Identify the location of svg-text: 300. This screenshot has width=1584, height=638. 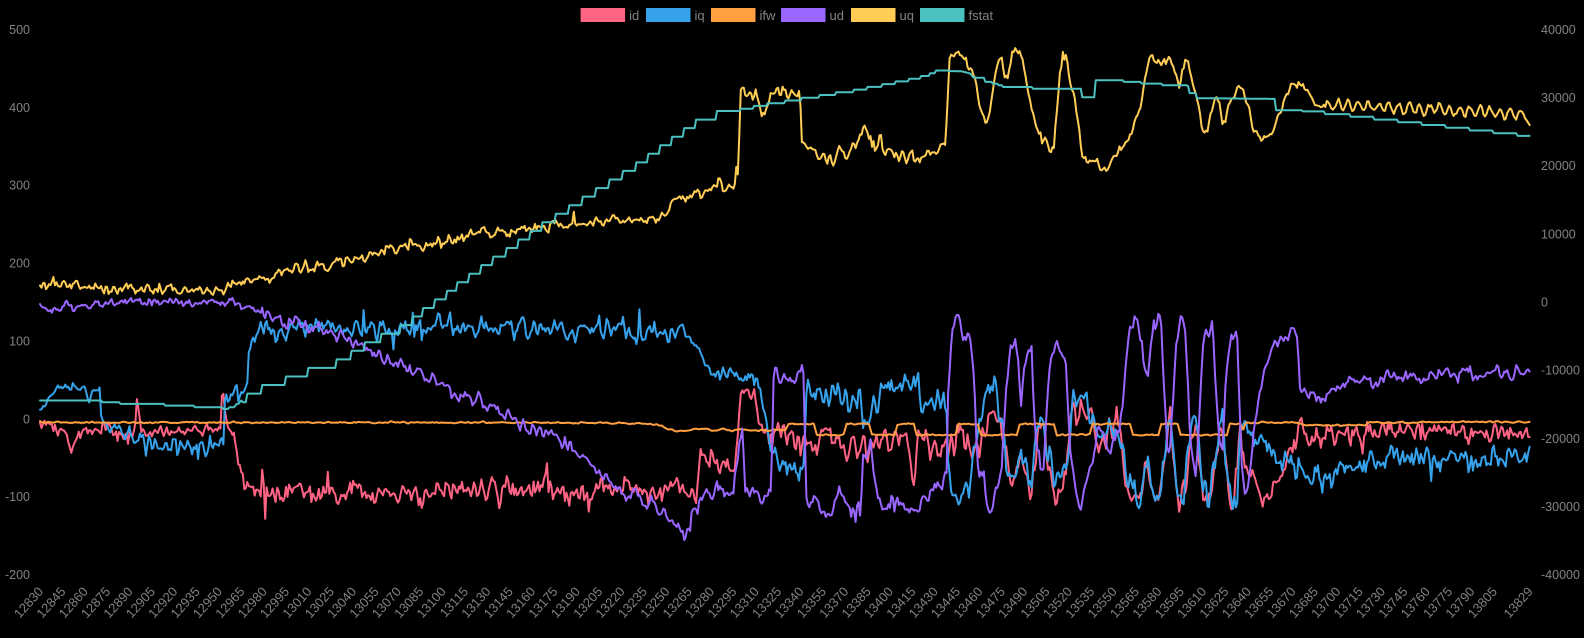
(19, 186).